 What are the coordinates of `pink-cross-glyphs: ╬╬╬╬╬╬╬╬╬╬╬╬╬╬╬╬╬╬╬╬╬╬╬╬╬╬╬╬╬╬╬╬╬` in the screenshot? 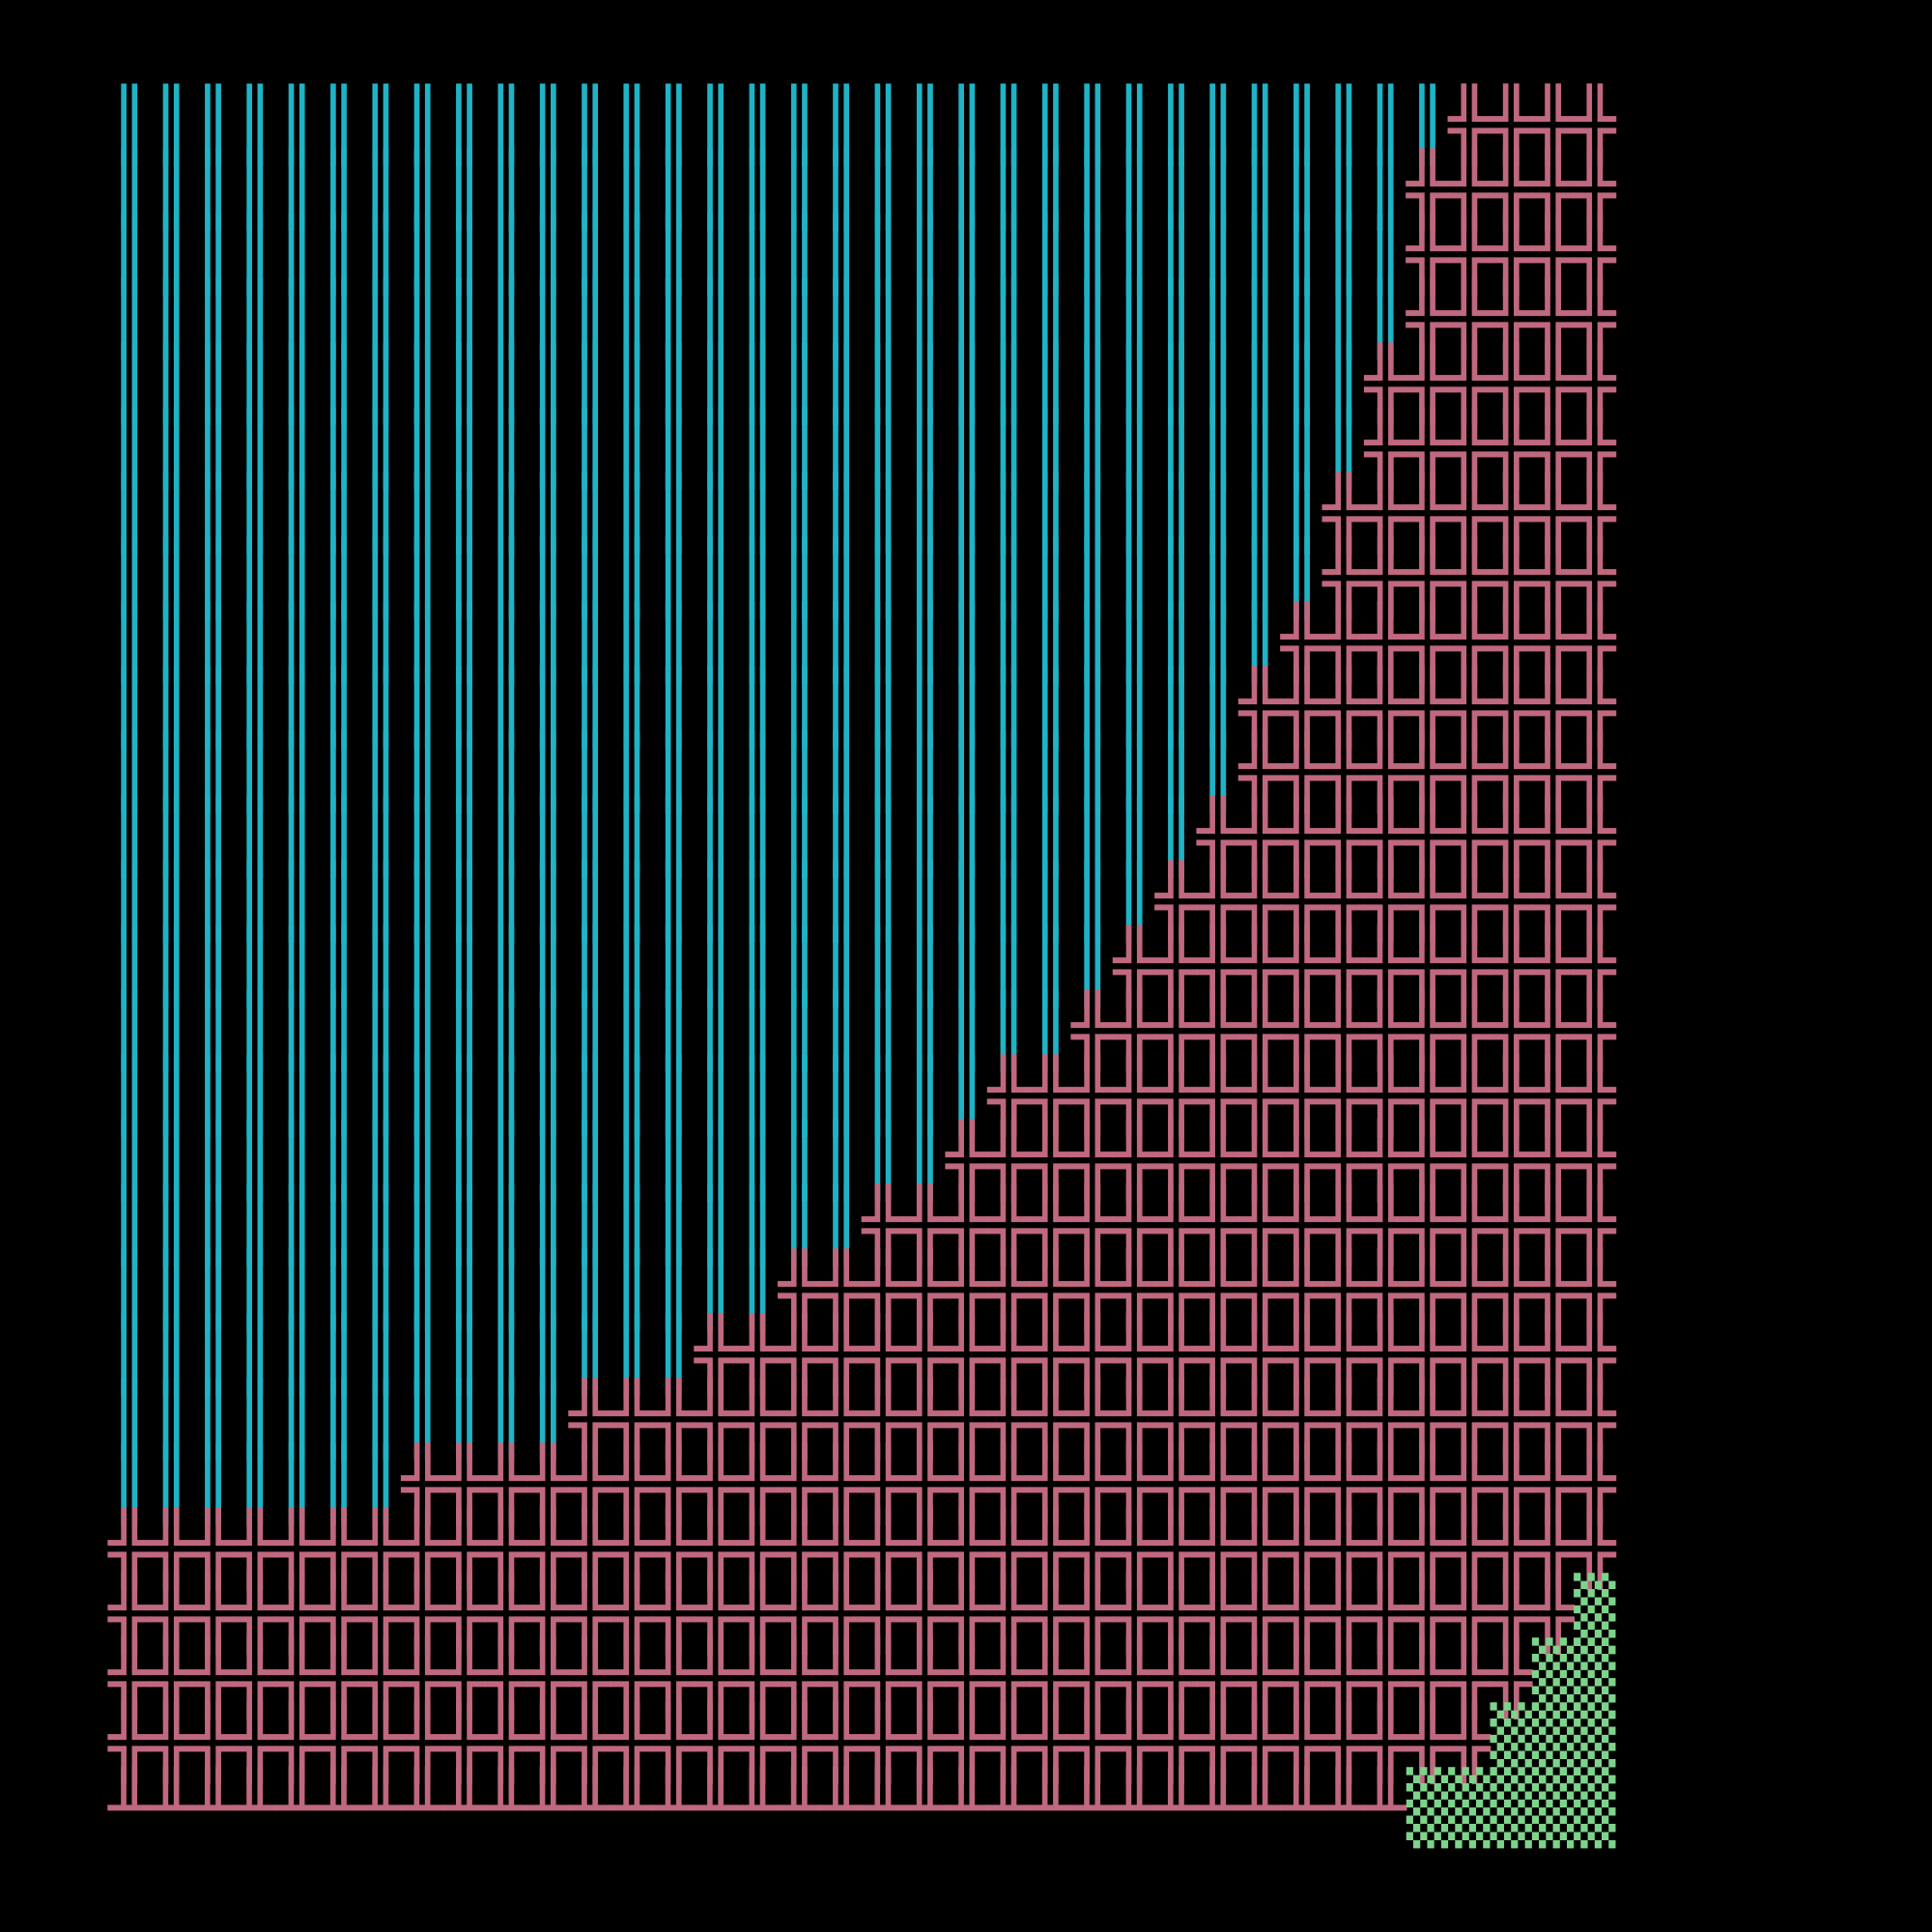 It's located at (799, 1742).